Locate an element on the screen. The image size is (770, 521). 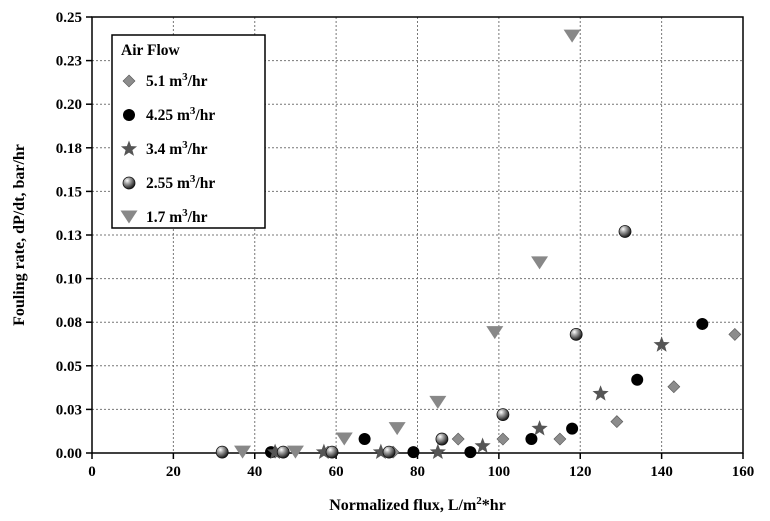
x-tick-label: 100 is located at coordinates (499, 472).